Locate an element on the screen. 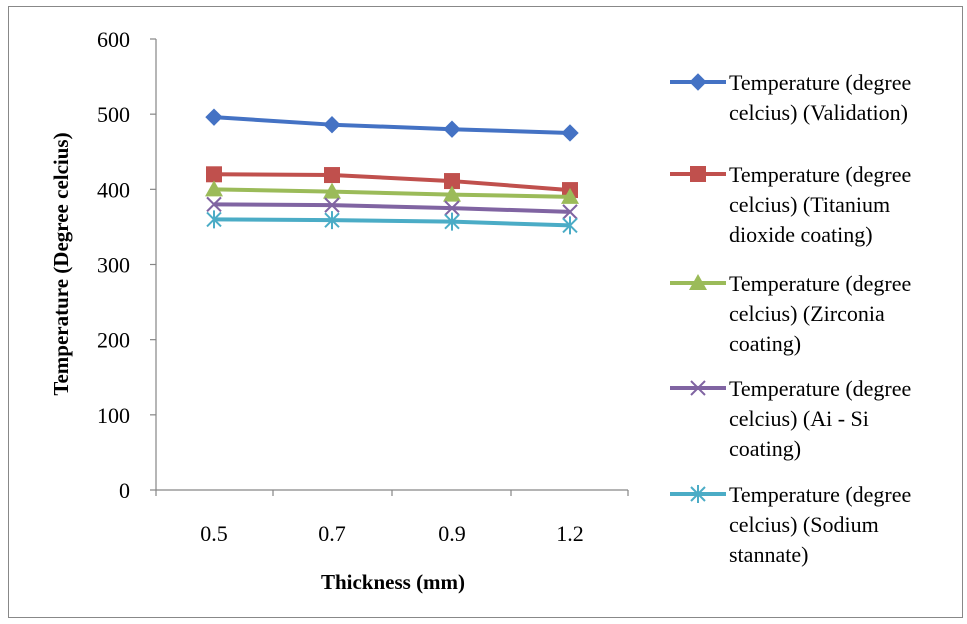  series-group is located at coordinates (392, 171).